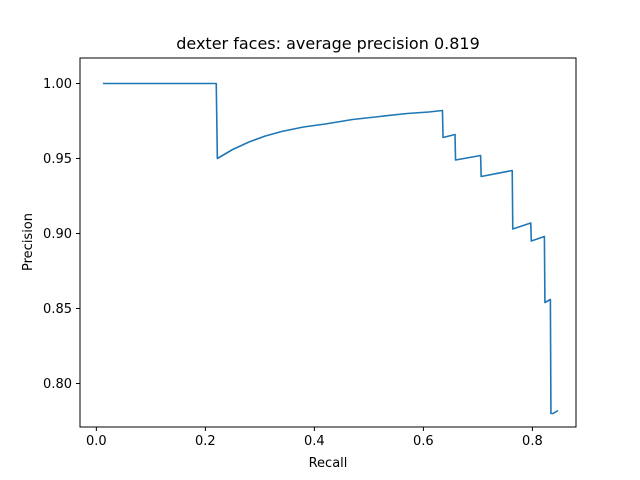 The height and width of the screenshot is (480, 640). What do you see at coordinates (314, 441) in the screenshot?
I see `x-tick-label: 0.4` at bounding box center [314, 441].